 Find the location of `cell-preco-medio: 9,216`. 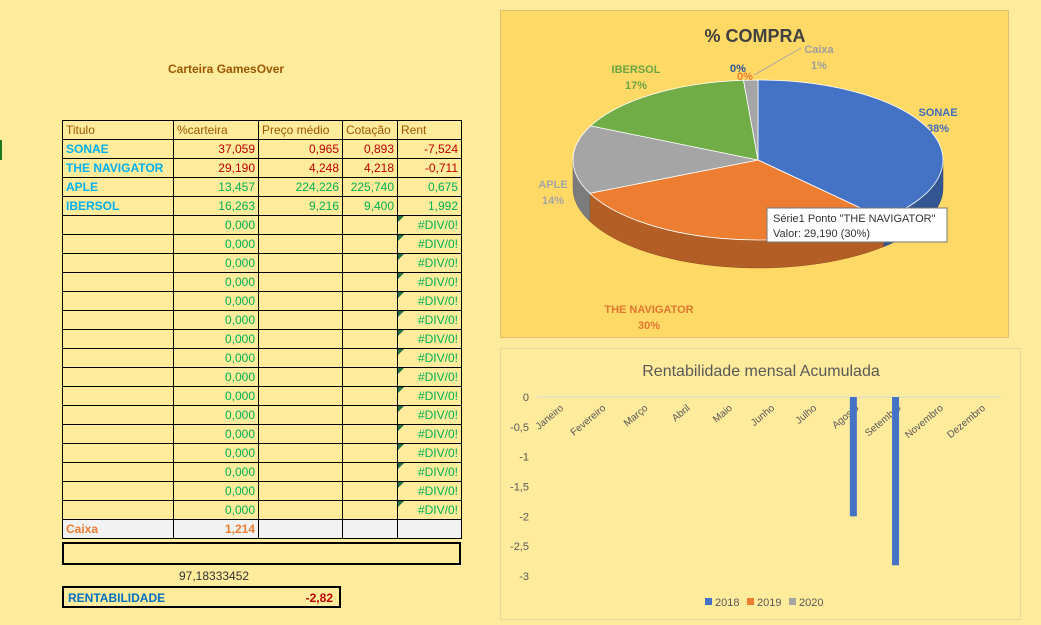

cell-preco-medio: 9,216 is located at coordinates (300, 206).